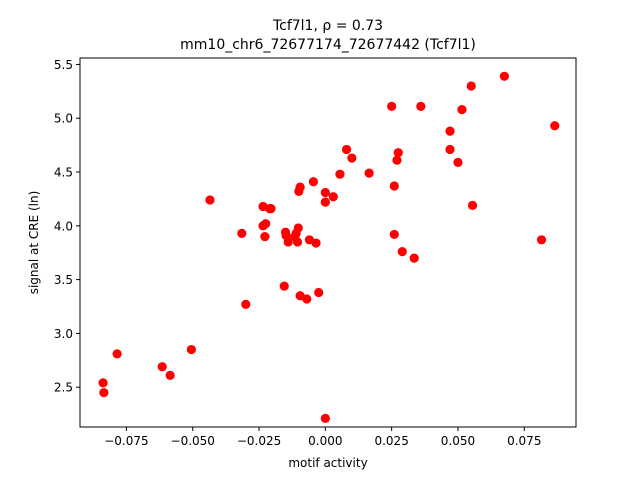 The image size is (640, 480). What do you see at coordinates (391, 441) in the screenshot?
I see `x-tick-label: 0.025` at bounding box center [391, 441].